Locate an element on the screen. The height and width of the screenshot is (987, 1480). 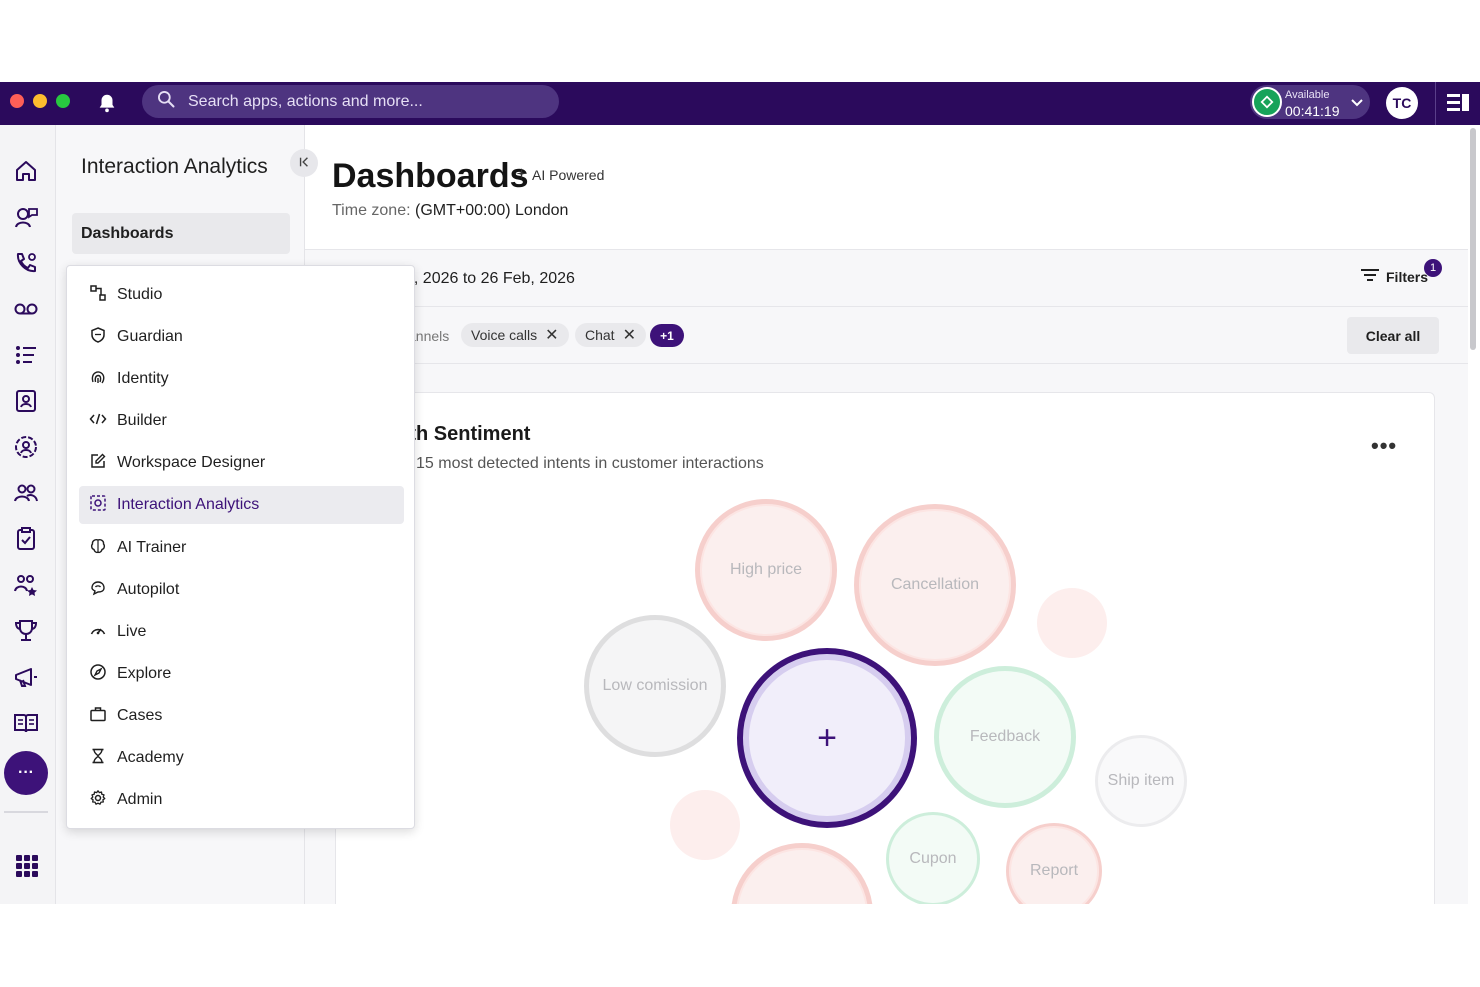
collapse-sidebar-button is located at coordinates (304, 163).